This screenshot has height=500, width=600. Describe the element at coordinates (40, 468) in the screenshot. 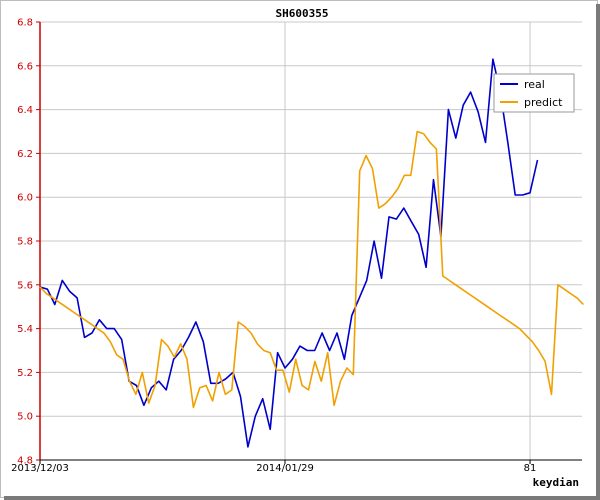

I see `x-tick-label: 2013/12/03` at that location.